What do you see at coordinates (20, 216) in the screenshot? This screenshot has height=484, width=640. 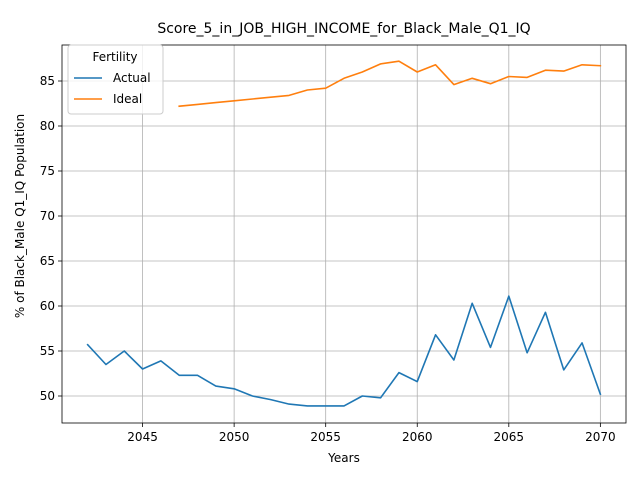 I see `y-axis-label: % of Black_Male Q1_IQ Population` at bounding box center [20, 216].